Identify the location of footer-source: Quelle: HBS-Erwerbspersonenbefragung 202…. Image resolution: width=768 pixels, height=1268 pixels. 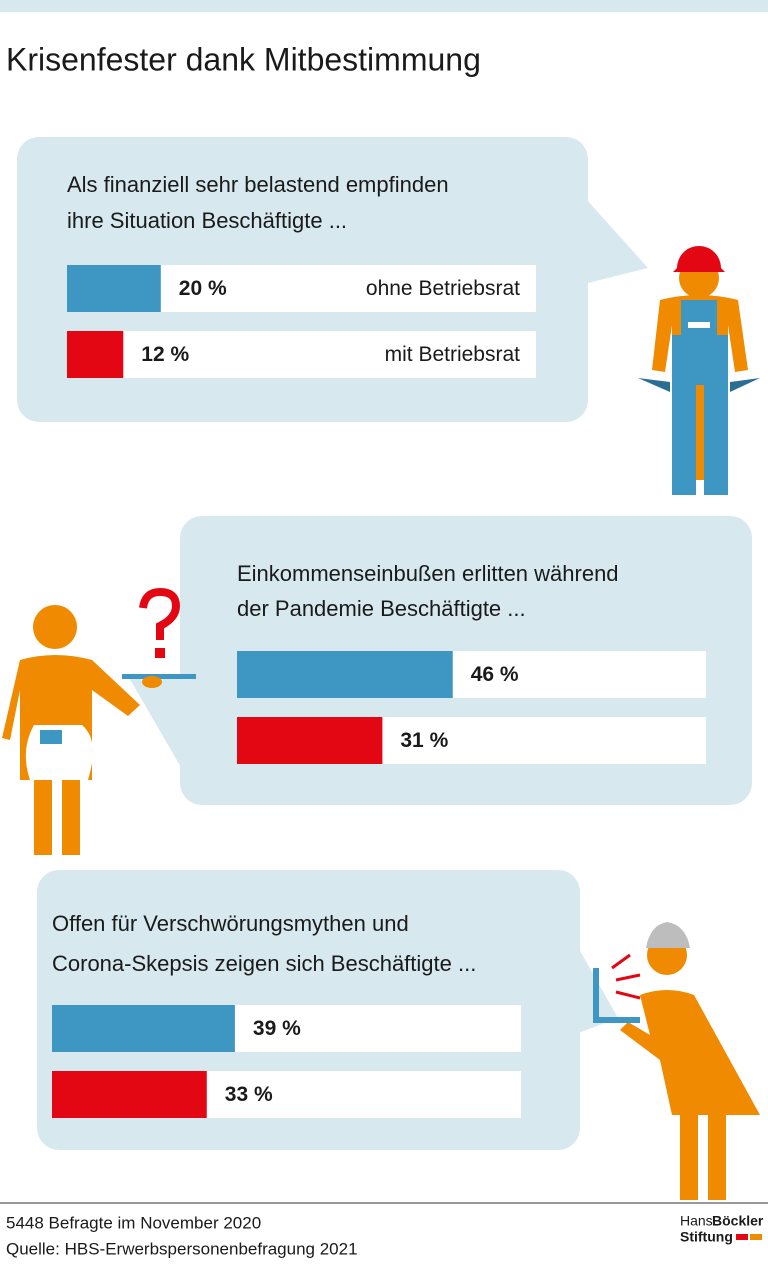
(182, 1248).